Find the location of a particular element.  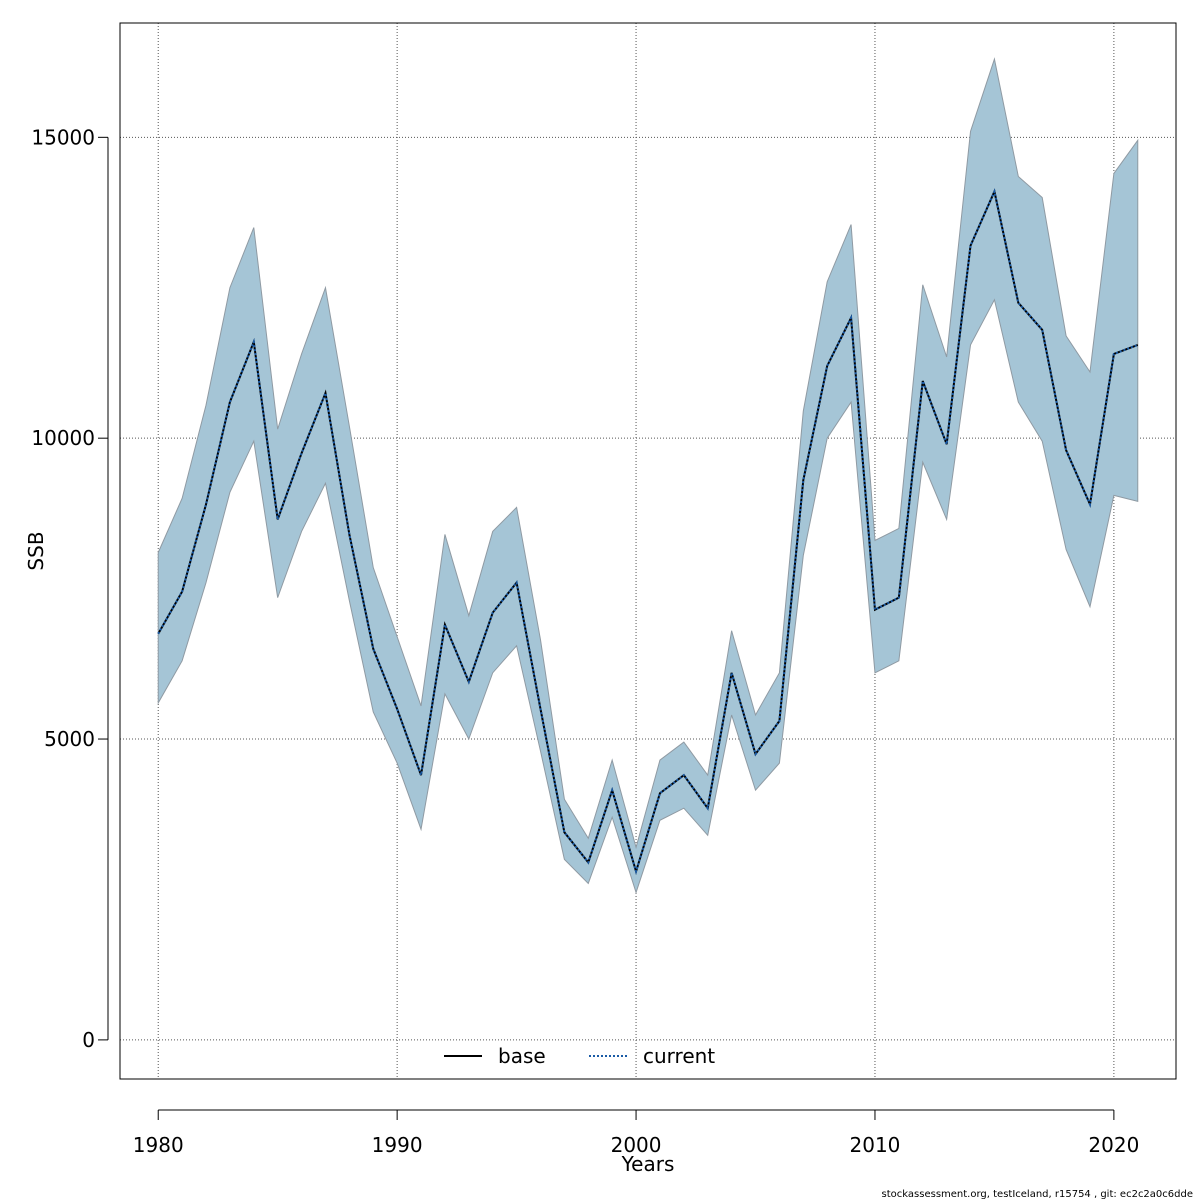

y-tick-label: 5000 is located at coordinates (69, 739).